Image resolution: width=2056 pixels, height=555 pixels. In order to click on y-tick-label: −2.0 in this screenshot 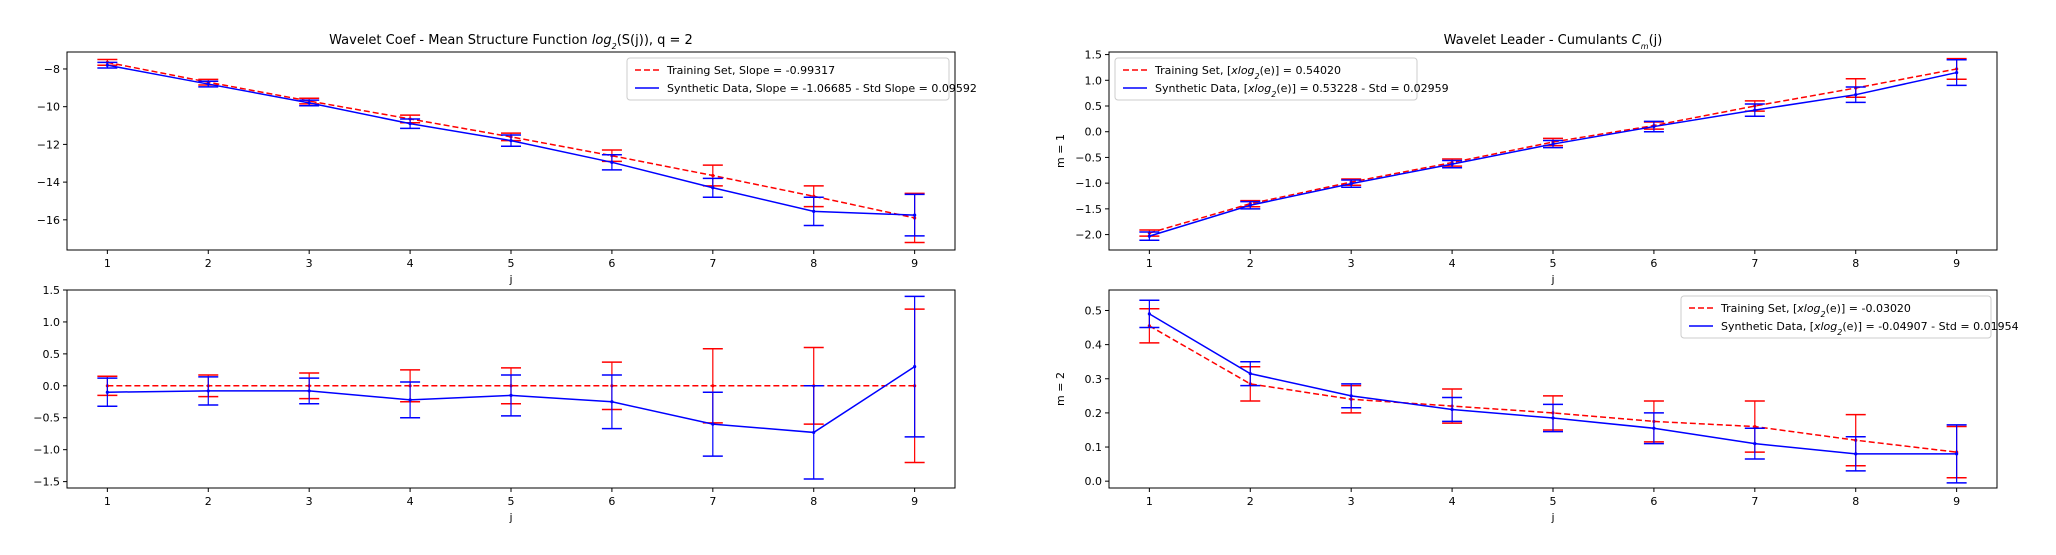, I will do `click(1088, 235)`.